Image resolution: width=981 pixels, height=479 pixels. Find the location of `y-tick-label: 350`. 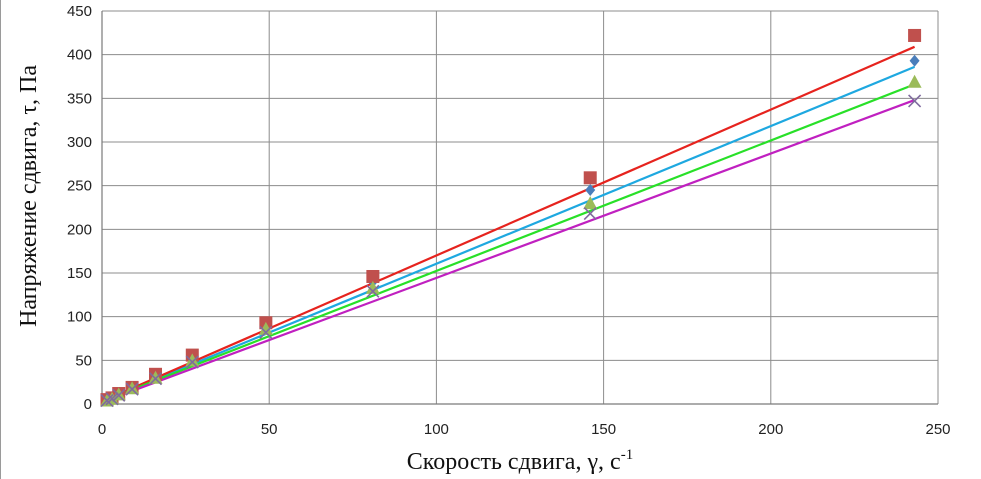

y-tick-label: 350 is located at coordinates (79, 98).